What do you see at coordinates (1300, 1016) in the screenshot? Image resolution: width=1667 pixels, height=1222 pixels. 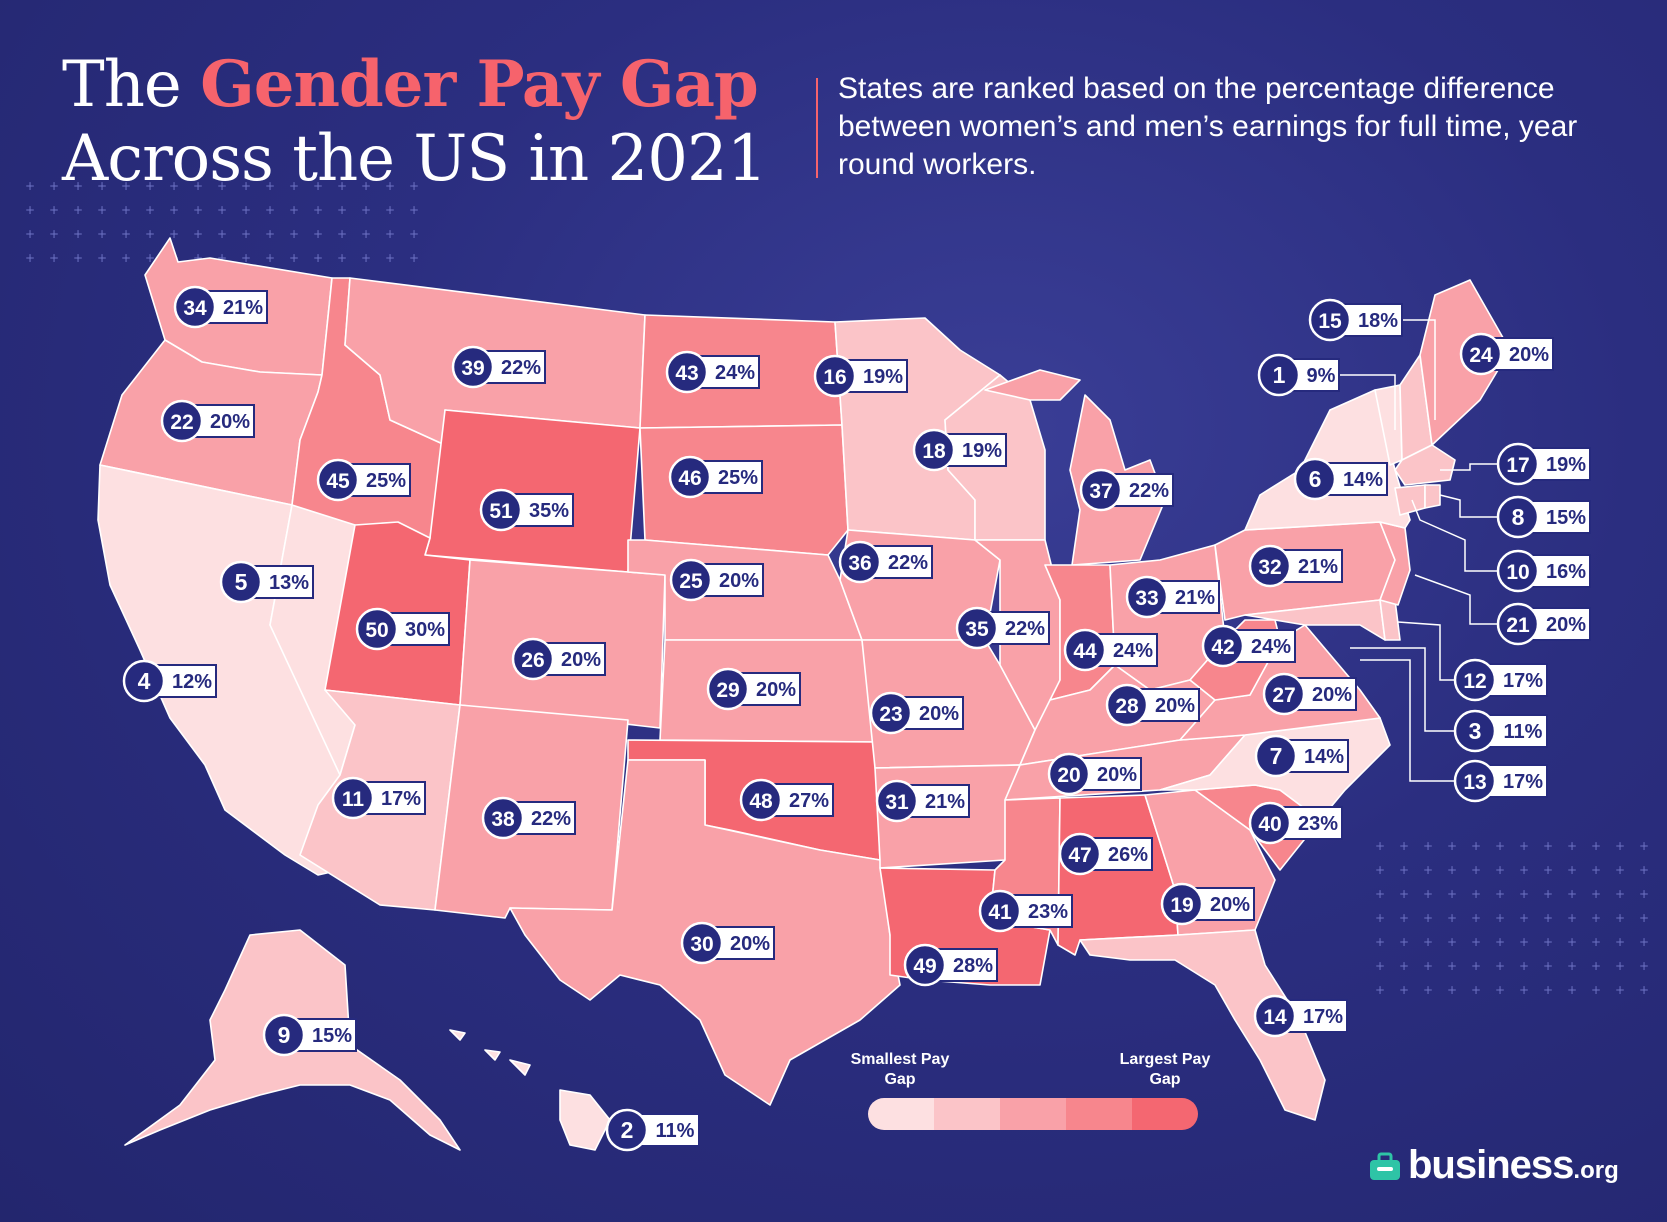 I see `badge-fl: 14 17%` at bounding box center [1300, 1016].